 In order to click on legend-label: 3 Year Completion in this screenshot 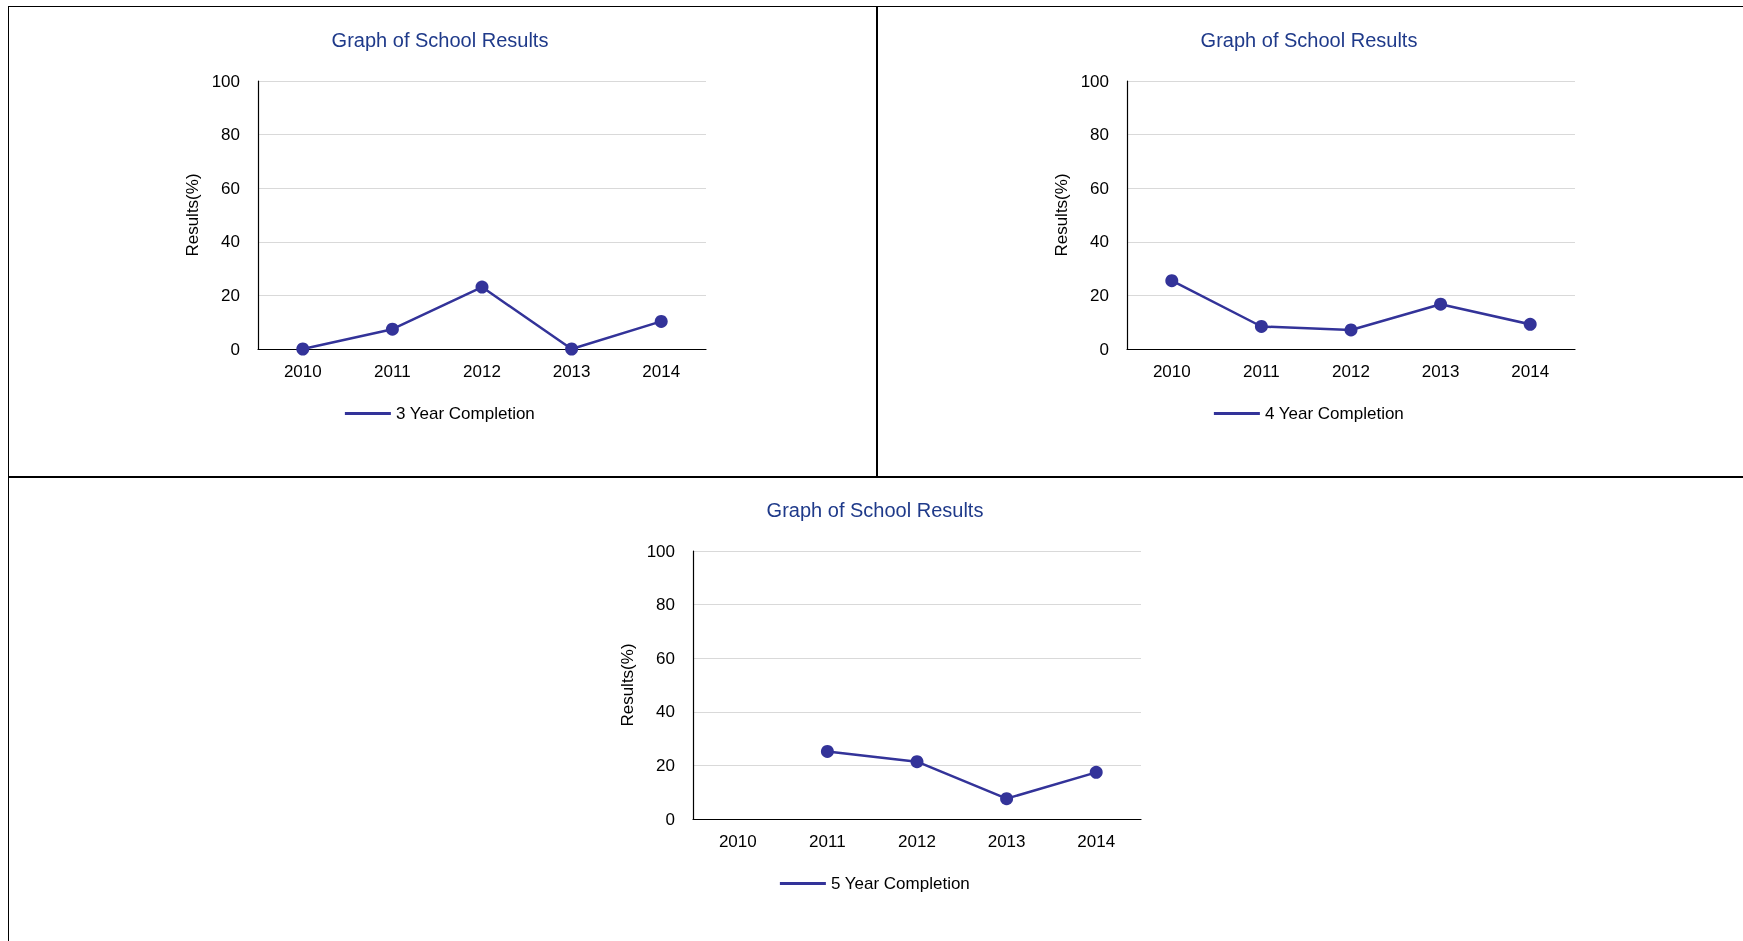, I will do `click(465, 413)`.